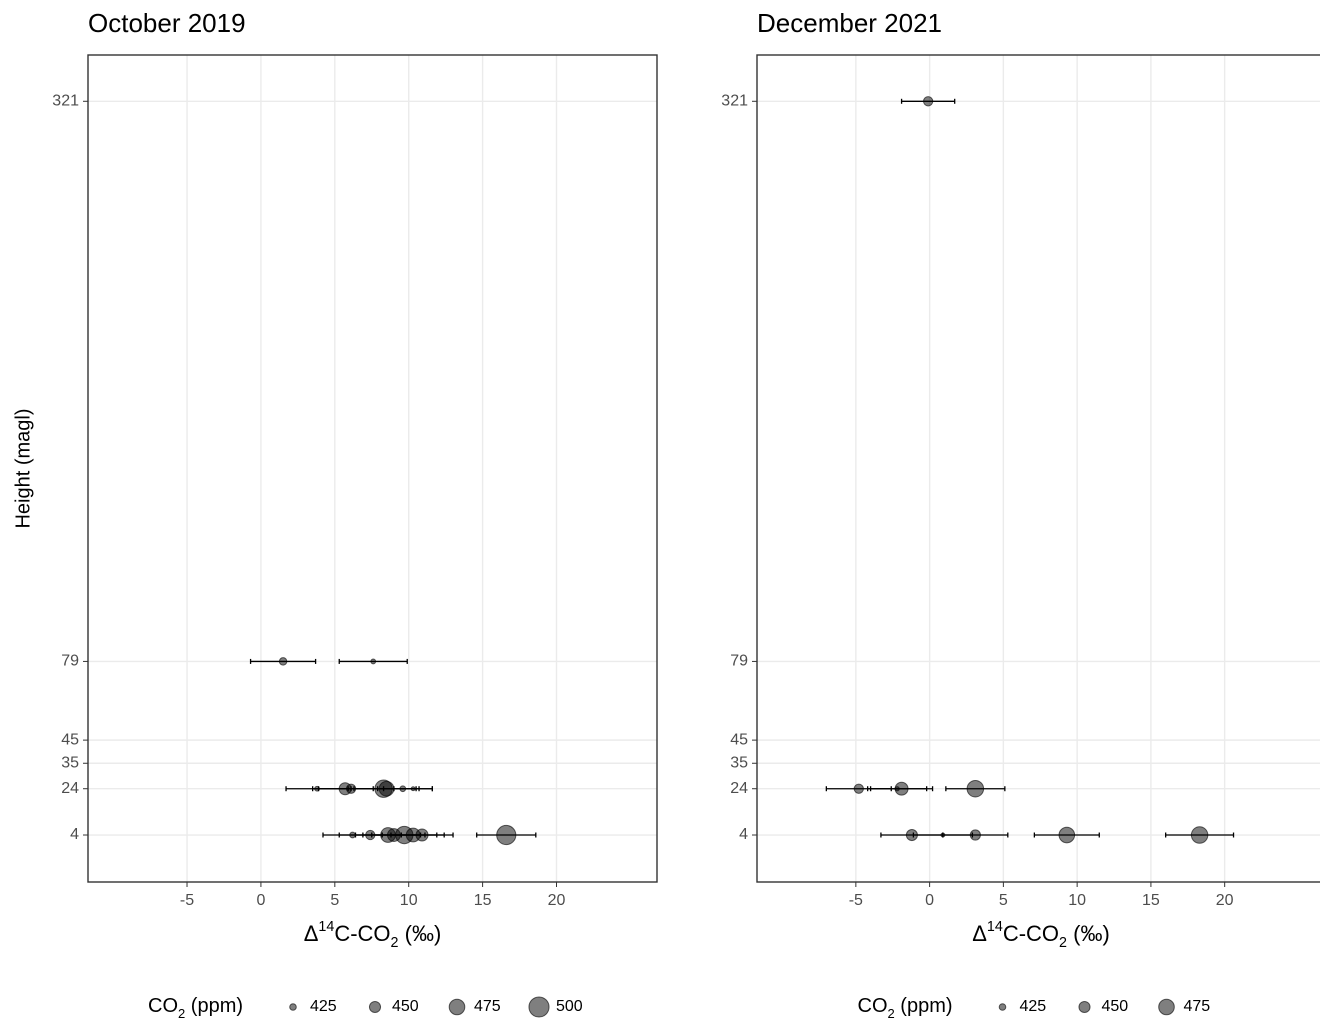 This screenshot has width=1320, height=1021. What do you see at coordinates (23, 468) in the screenshot?
I see `y-axis-label: Height (magl)` at bounding box center [23, 468].